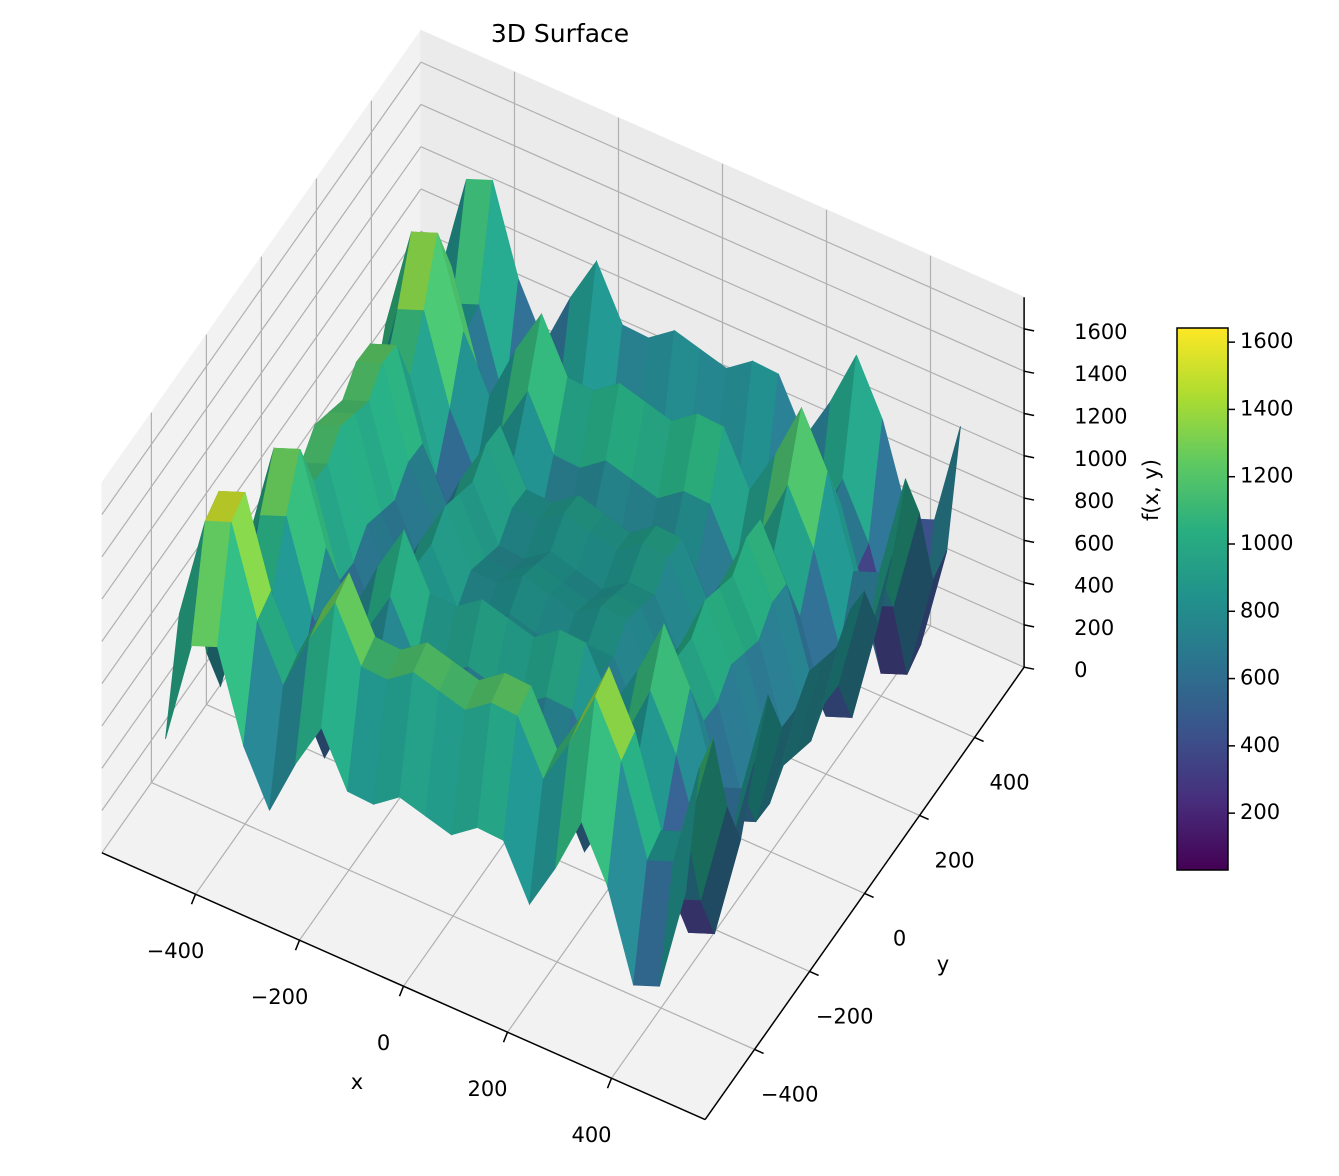 This screenshot has width=1339, height=1176. I want to click on z-axis-label: f(x, y), so click(1151, 490).